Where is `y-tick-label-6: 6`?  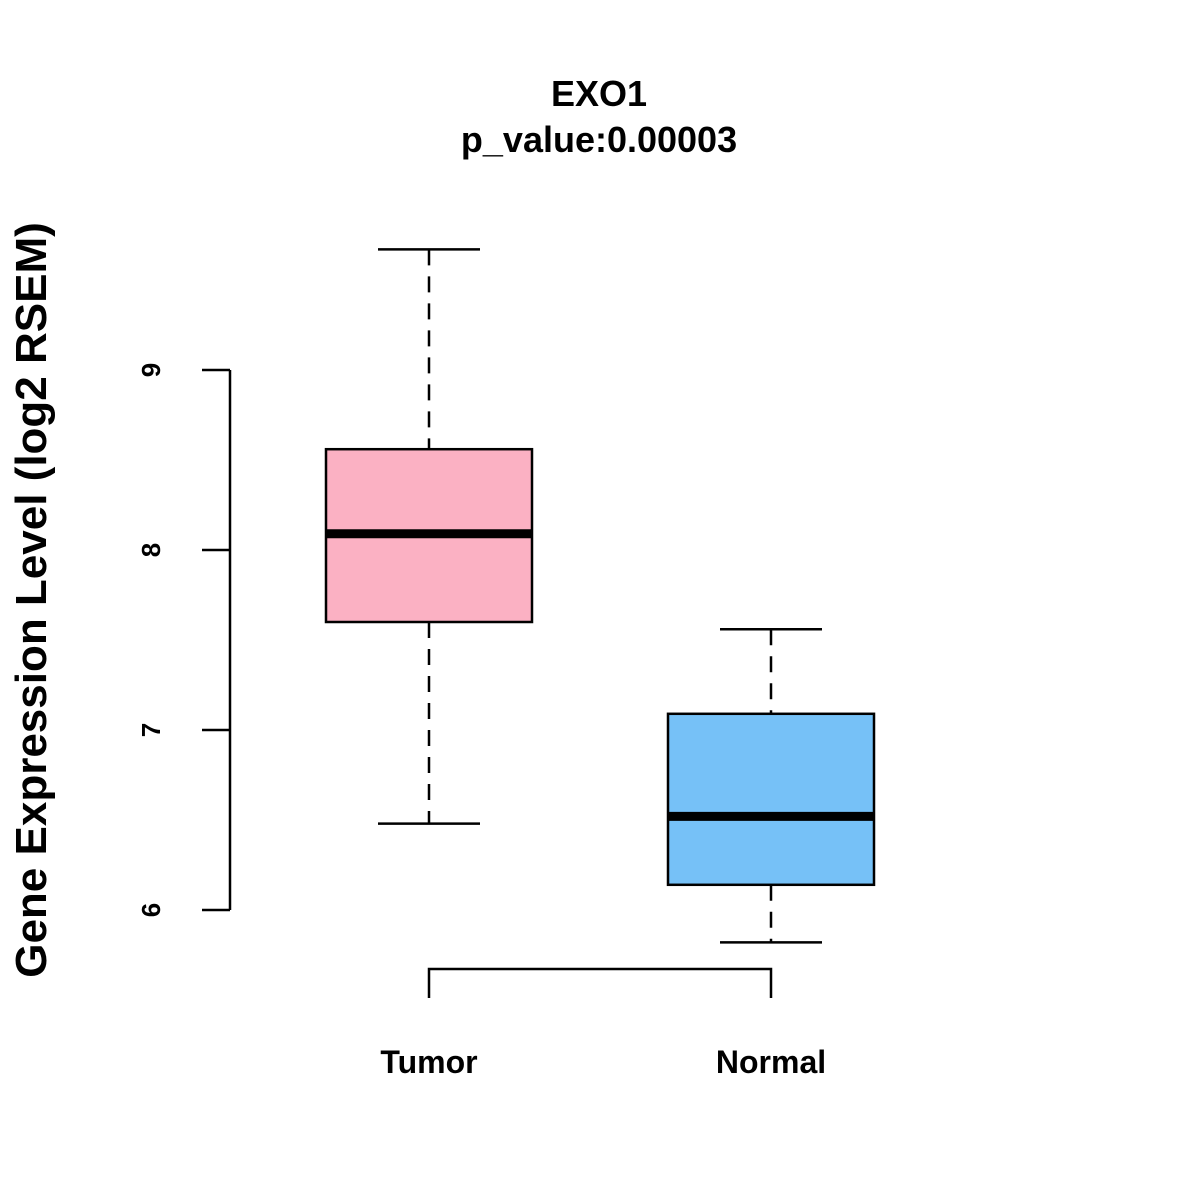
y-tick-label-6: 6 is located at coordinates (151, 910).